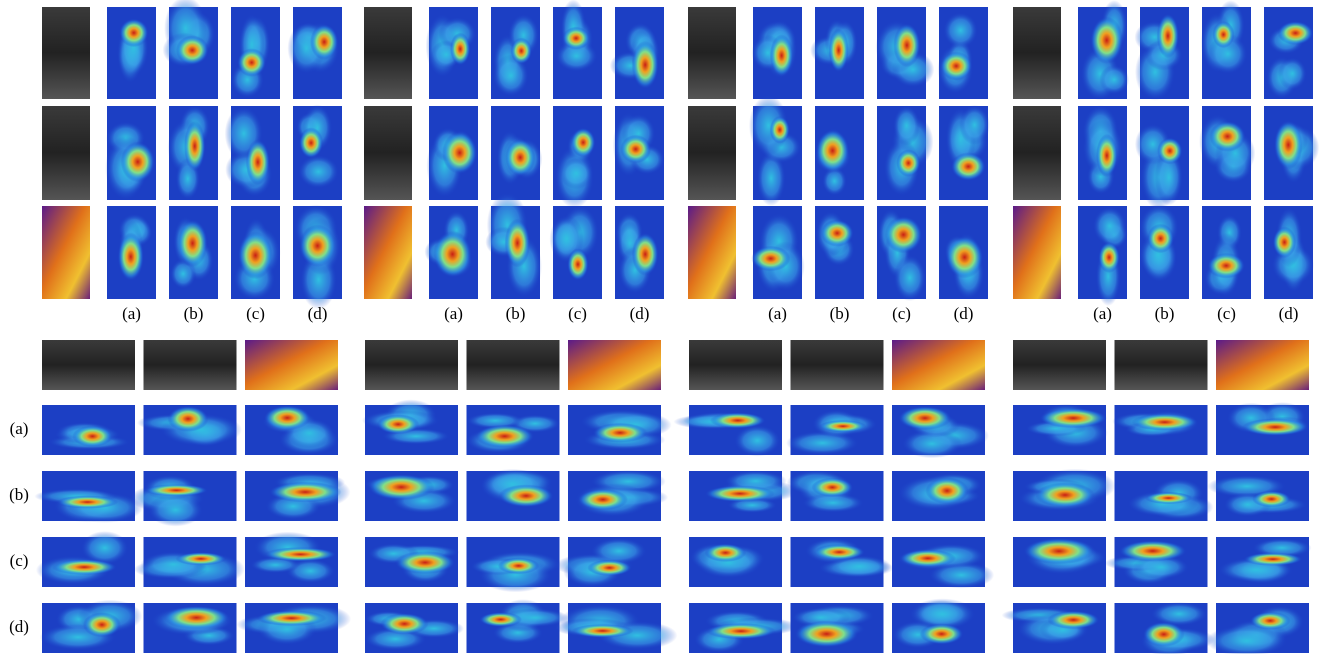 This screenshot has height=654, width=1322. I want to click on row-label: (d), so click(19, 626).